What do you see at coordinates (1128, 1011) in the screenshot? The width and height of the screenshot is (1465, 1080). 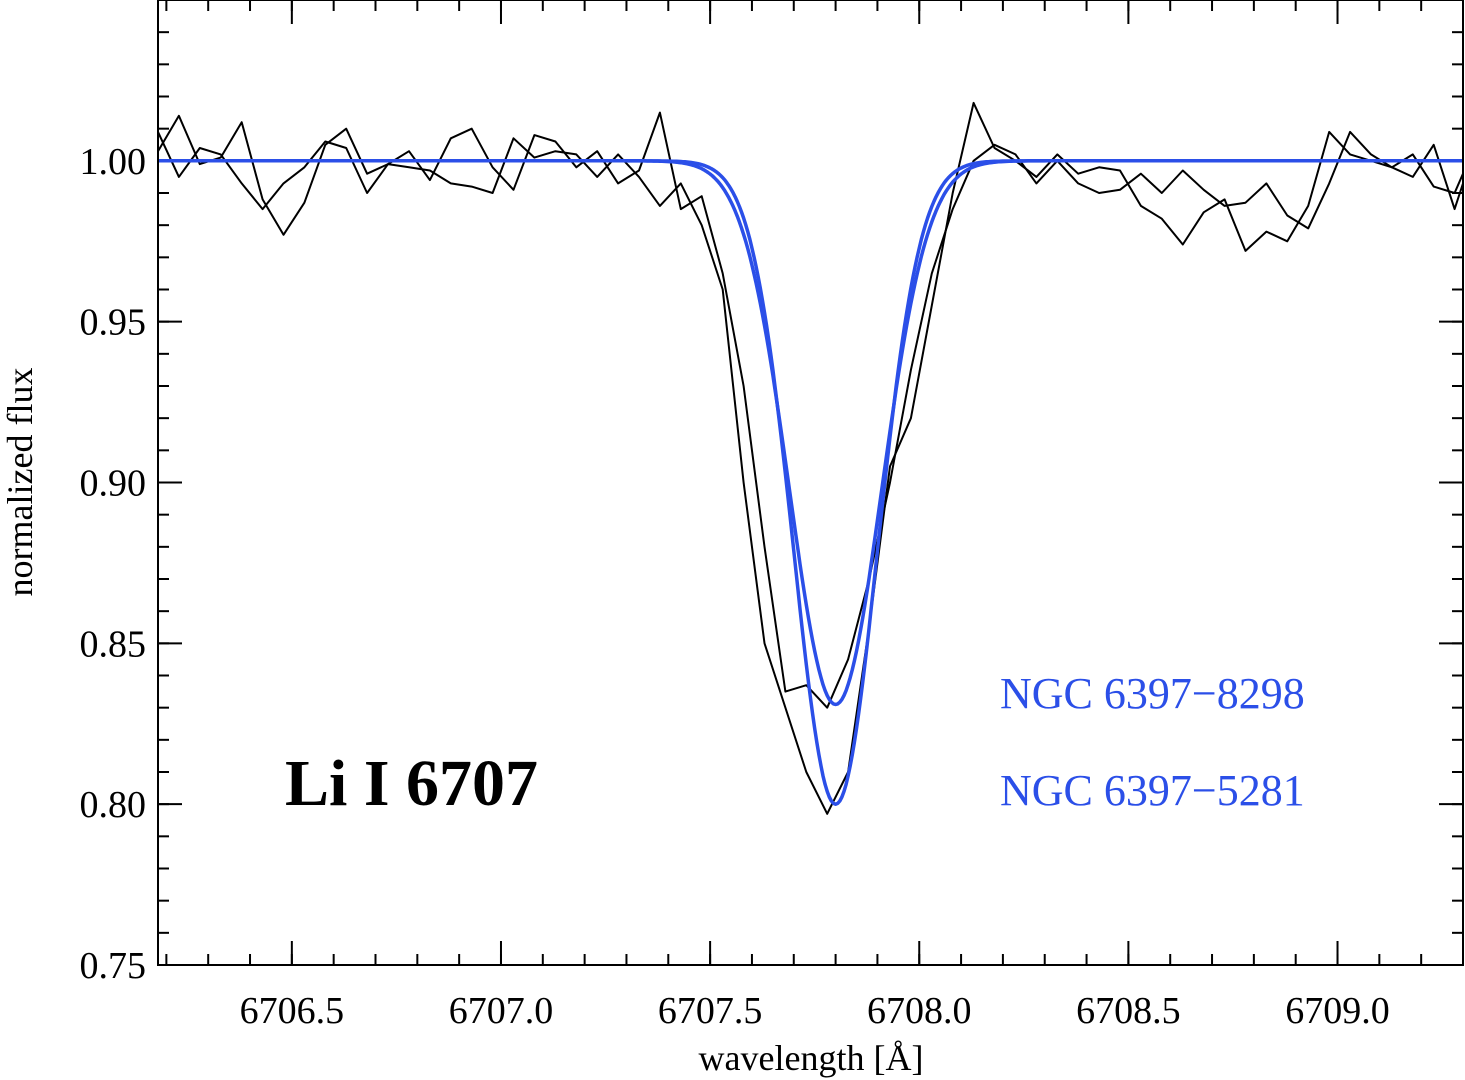 I see `x-tick-label: 6708.5` at bounding box center [1128, 1011].